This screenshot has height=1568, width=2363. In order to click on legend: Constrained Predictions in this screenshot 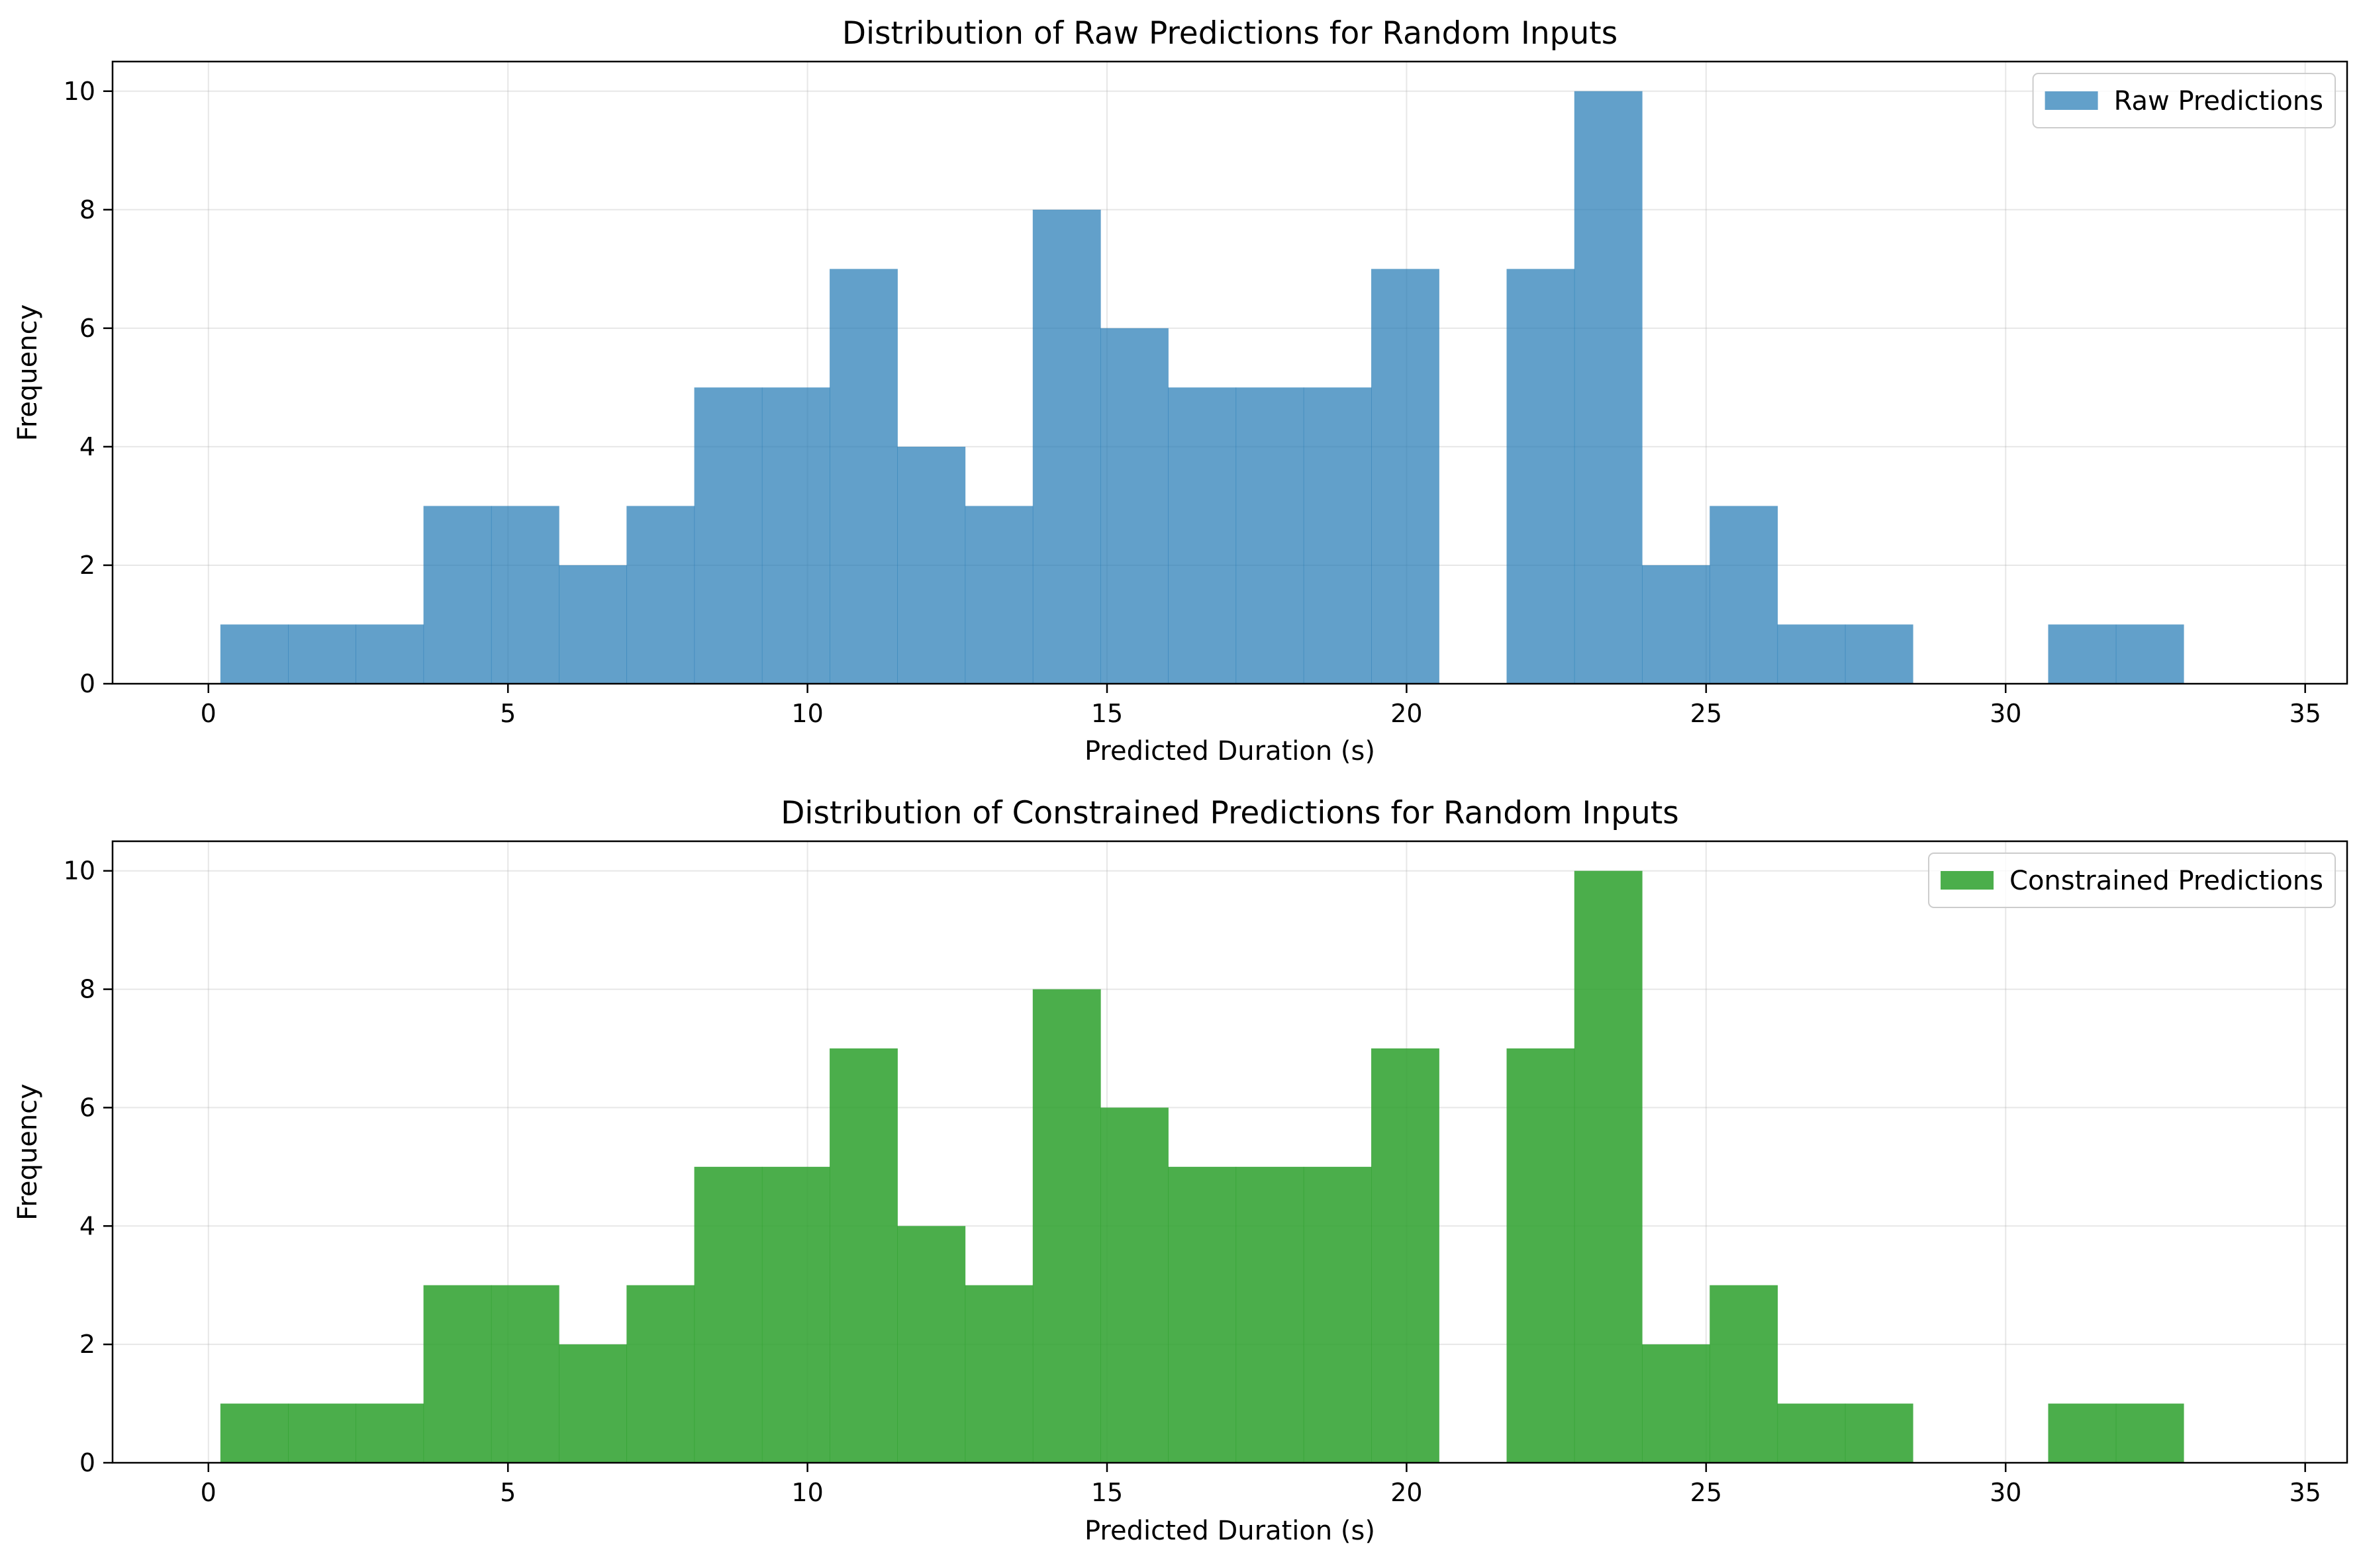, I will do `click(2132, 880)`.